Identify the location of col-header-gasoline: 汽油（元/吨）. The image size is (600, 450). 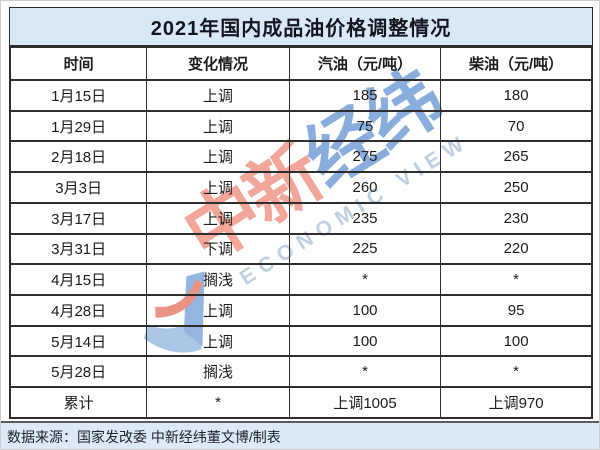
(365, 63).